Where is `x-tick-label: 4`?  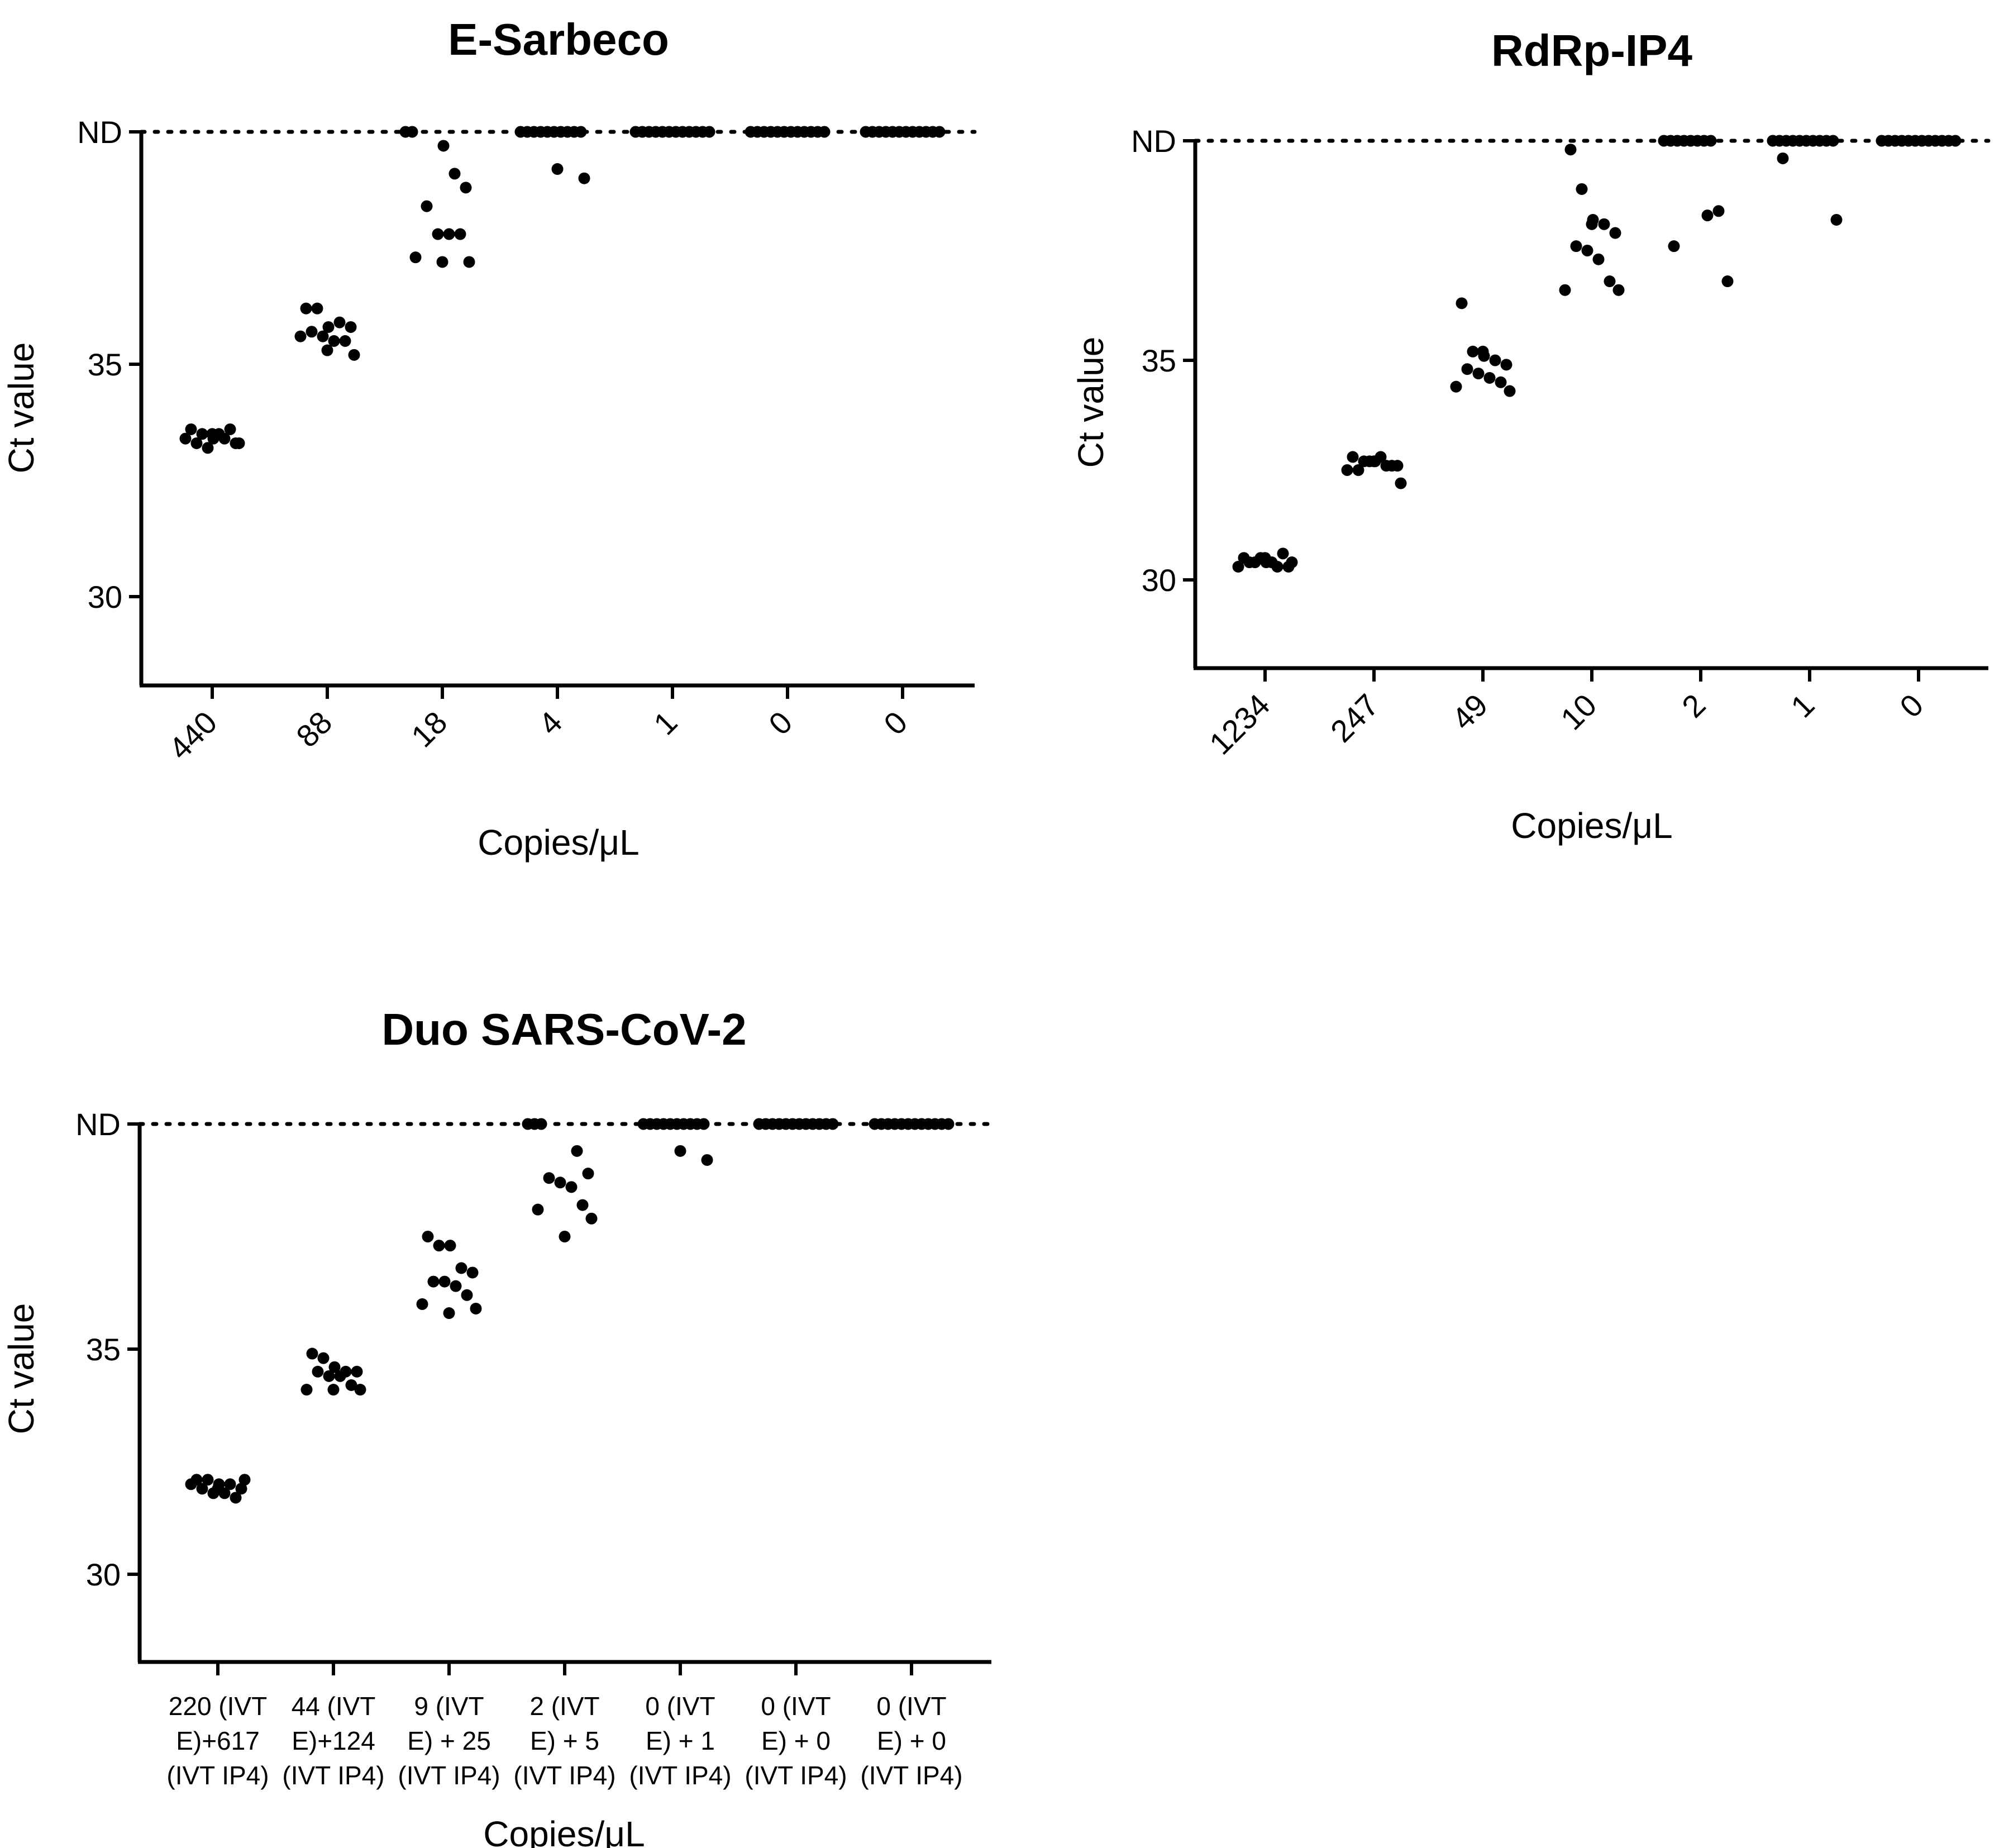 x-tick-label: 4 is located at coordinates (550, 723).